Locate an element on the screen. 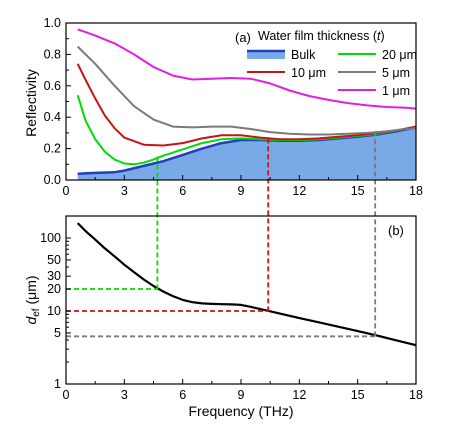 The image size is (474, 431). y-tick-label-a: 0.6 is located at coordinates (52, 86).